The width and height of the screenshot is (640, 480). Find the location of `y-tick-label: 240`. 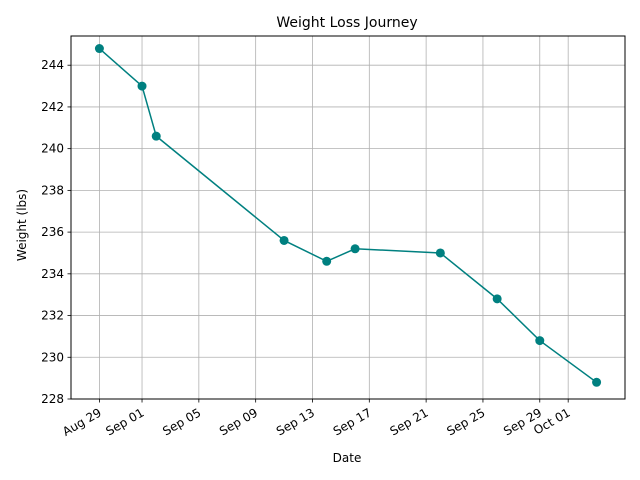

y-tick-label: 240 is located at coordinates (52, 149).